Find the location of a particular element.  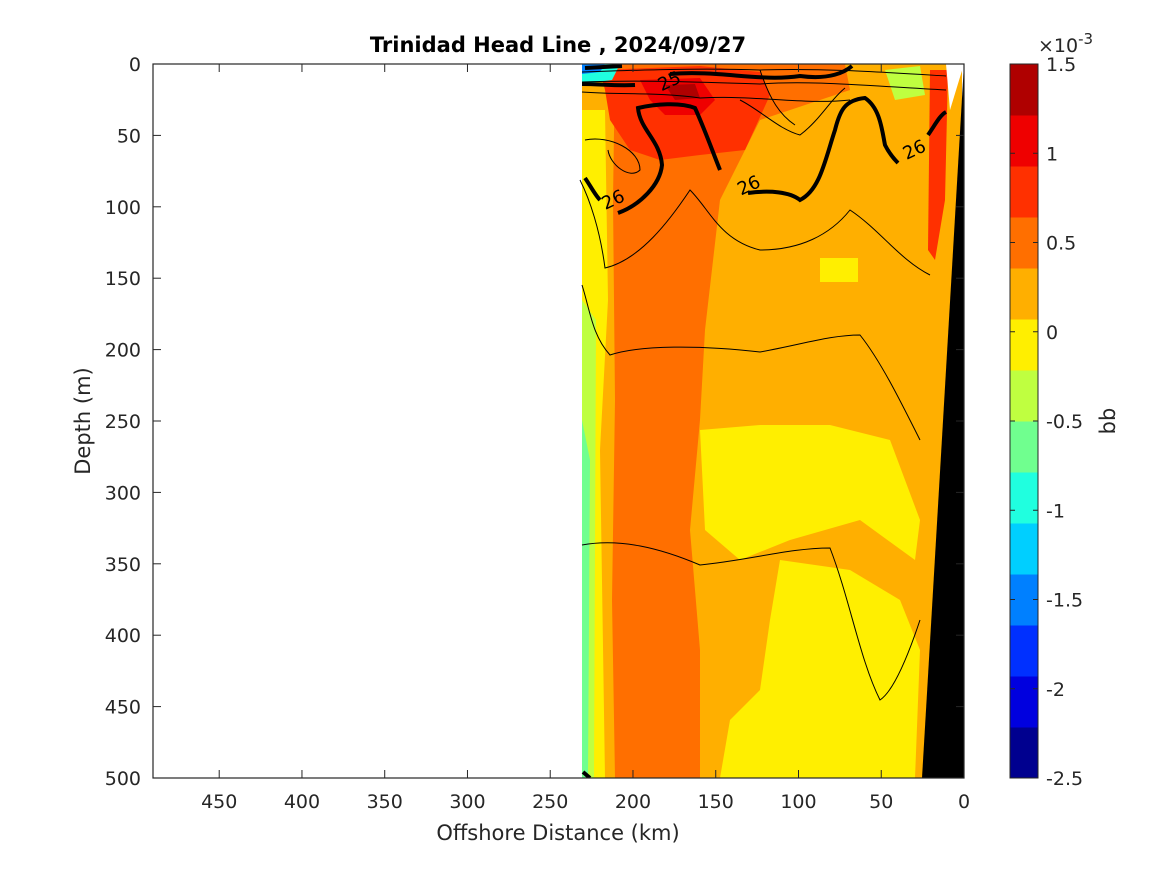

field-green-strip is located at coordinates (586, 599).